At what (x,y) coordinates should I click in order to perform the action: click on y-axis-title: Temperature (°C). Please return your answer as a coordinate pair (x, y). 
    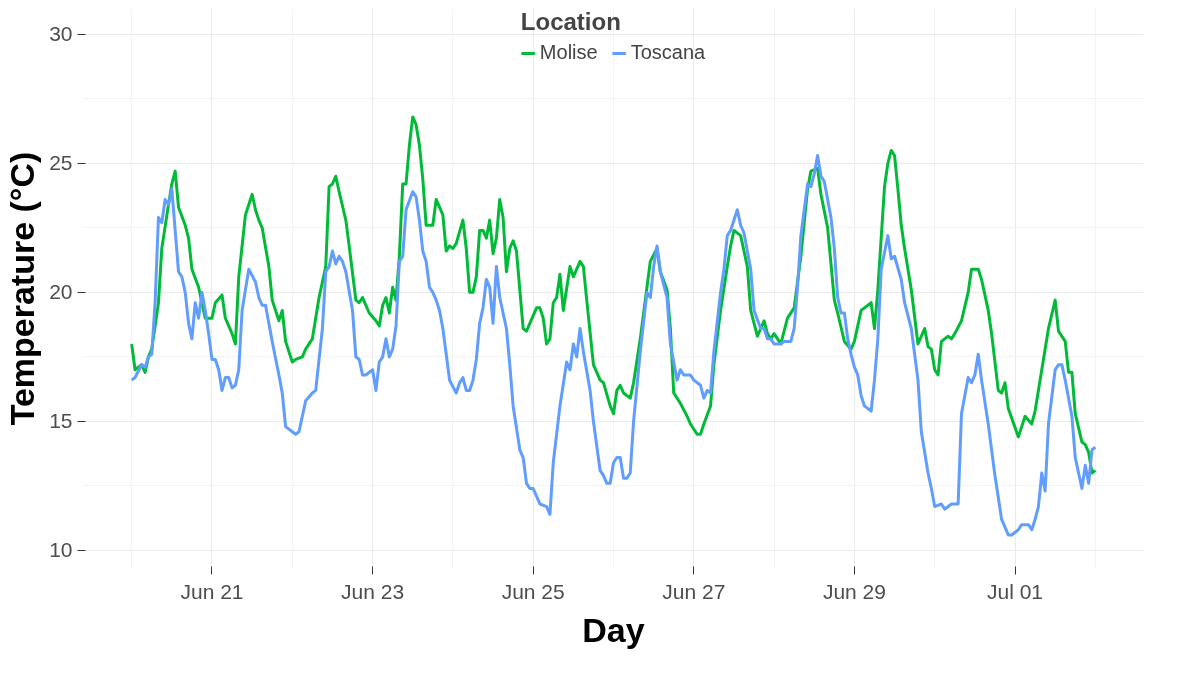
    Looking at the image, I should click on (22, 288).